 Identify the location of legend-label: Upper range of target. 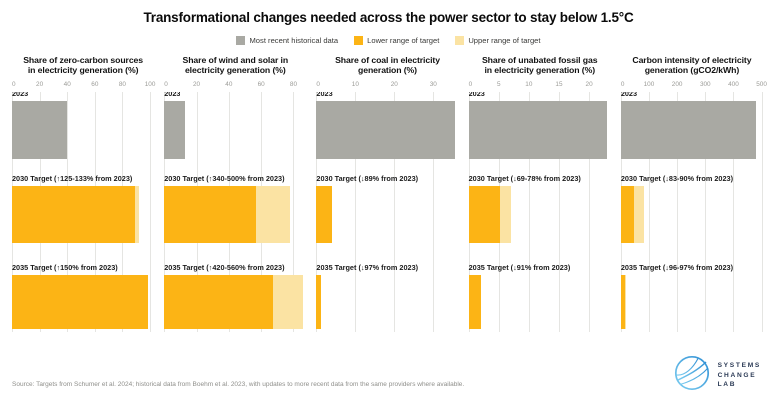
(504, 40).